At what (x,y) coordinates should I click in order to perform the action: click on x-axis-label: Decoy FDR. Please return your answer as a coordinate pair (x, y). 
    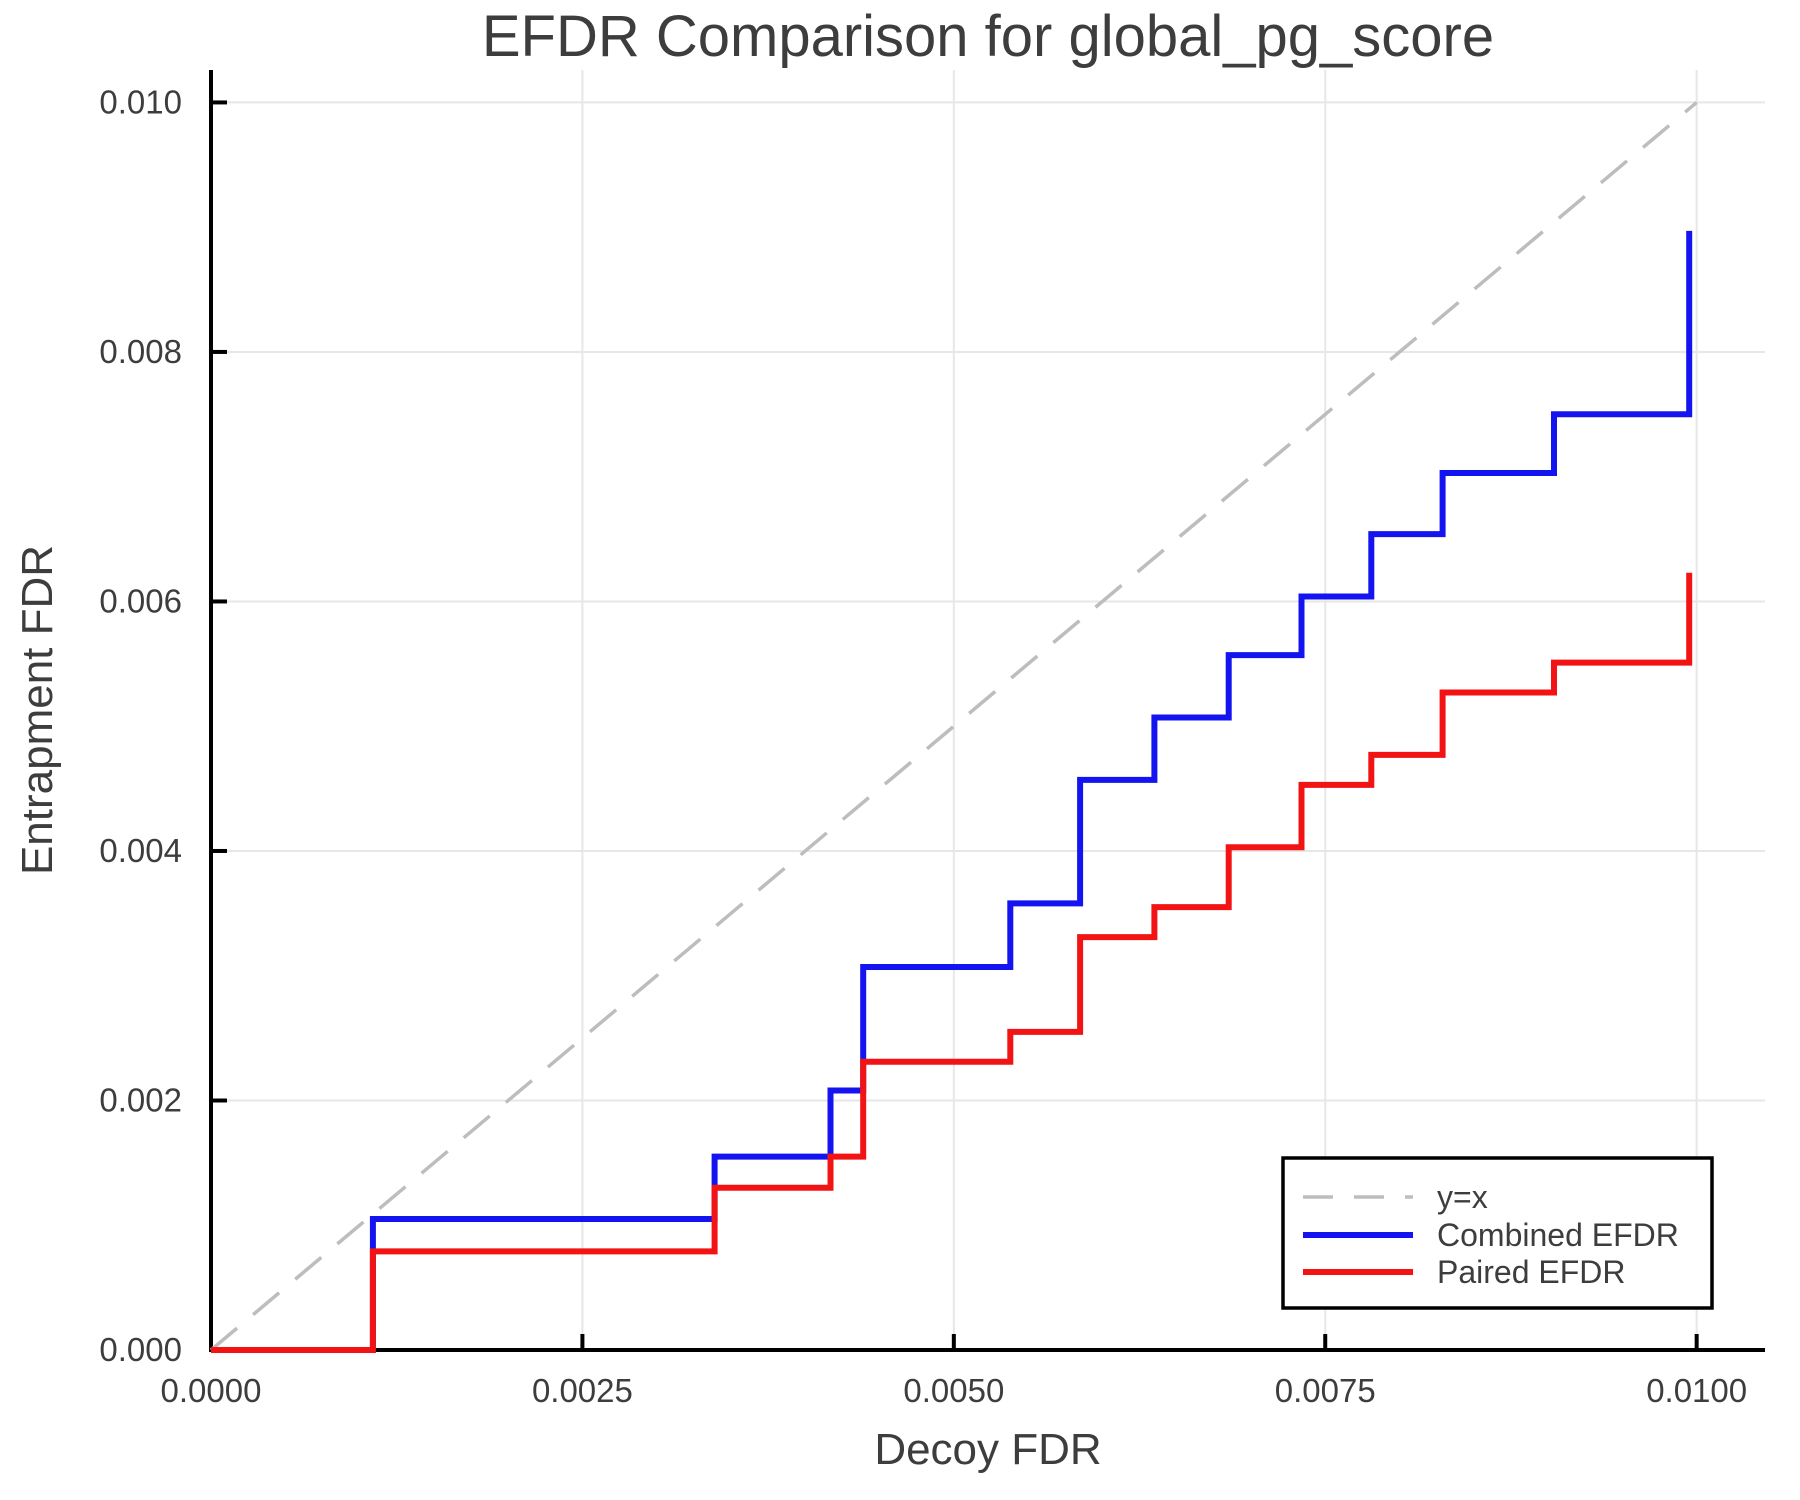
    Looking at the image, I should click on (987, 1449).